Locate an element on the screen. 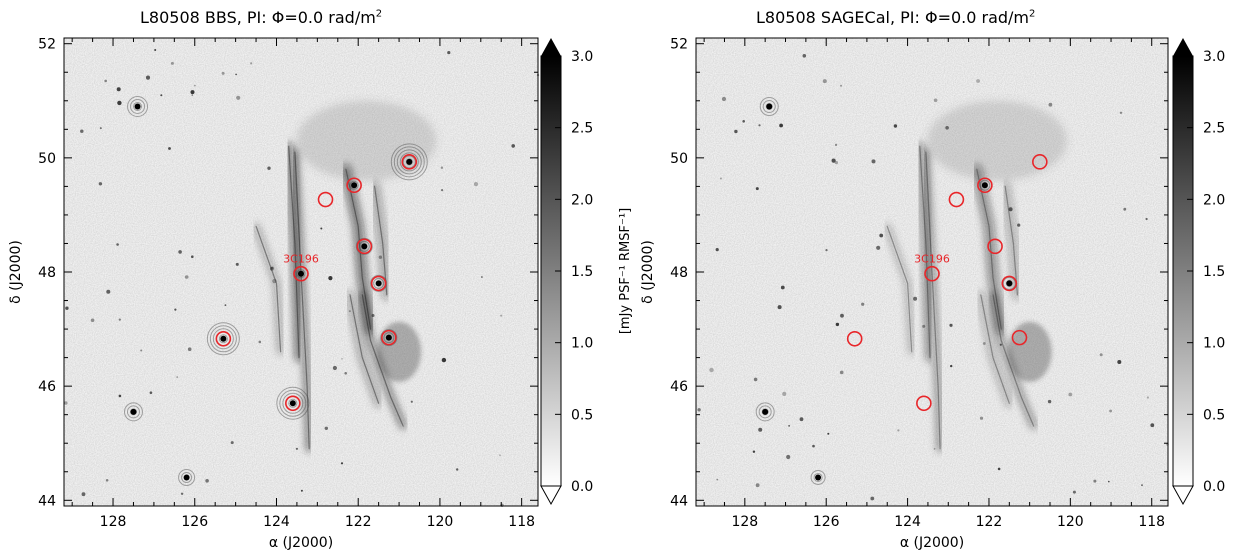  x-tick-label: 124 is located at coordinates (907, 522).